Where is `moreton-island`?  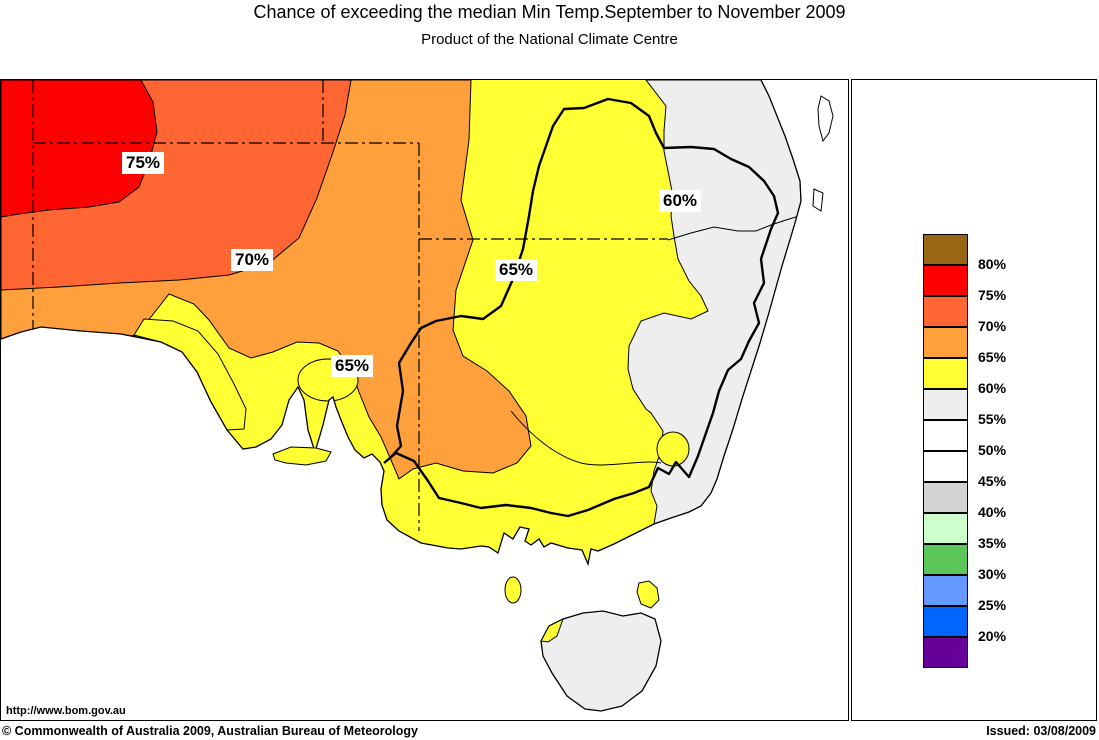 moreton-island is located at coordinates (818, 200).